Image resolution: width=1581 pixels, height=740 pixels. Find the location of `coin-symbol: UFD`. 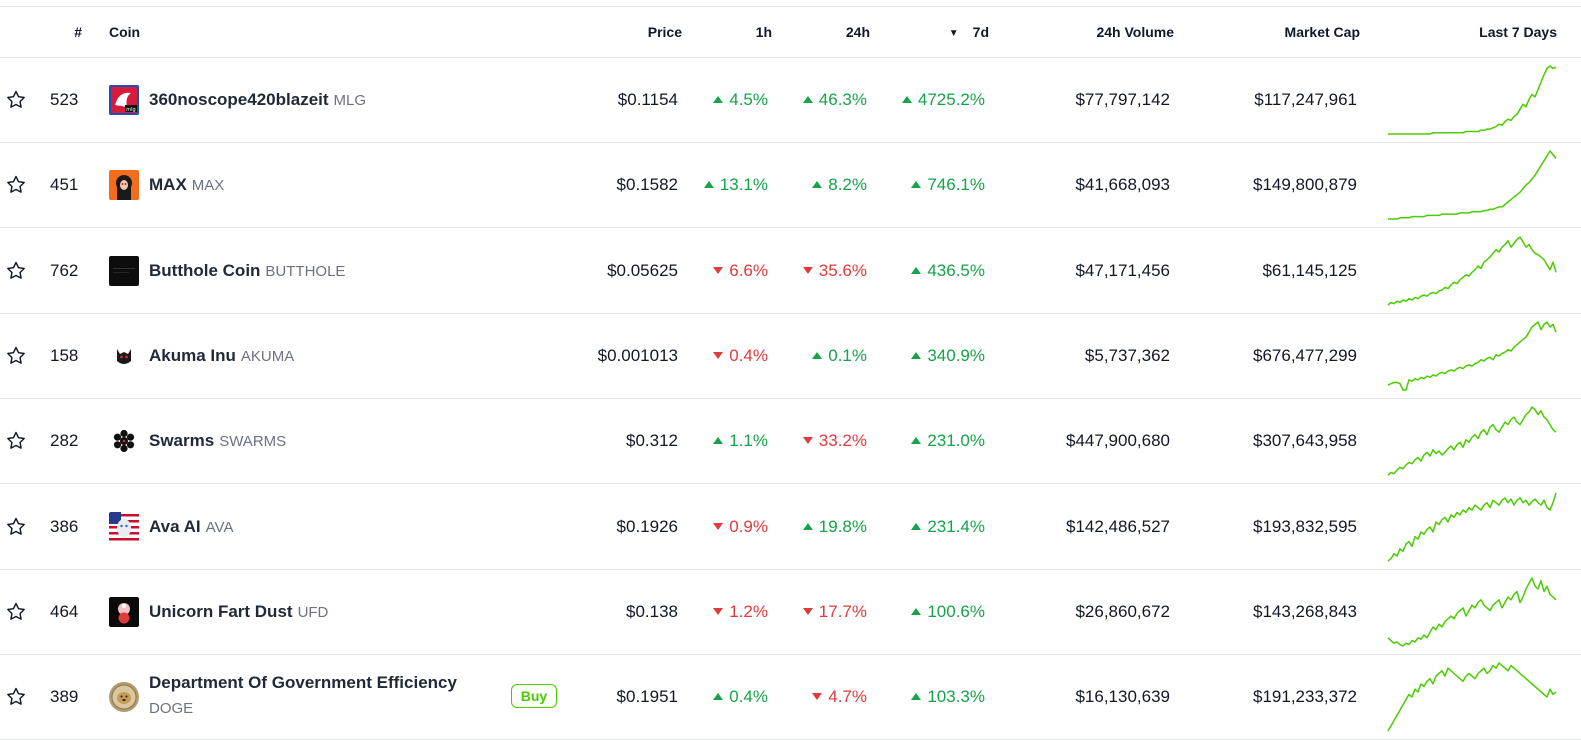

coin-symbol: UFD is located at coordinates (313, 612).